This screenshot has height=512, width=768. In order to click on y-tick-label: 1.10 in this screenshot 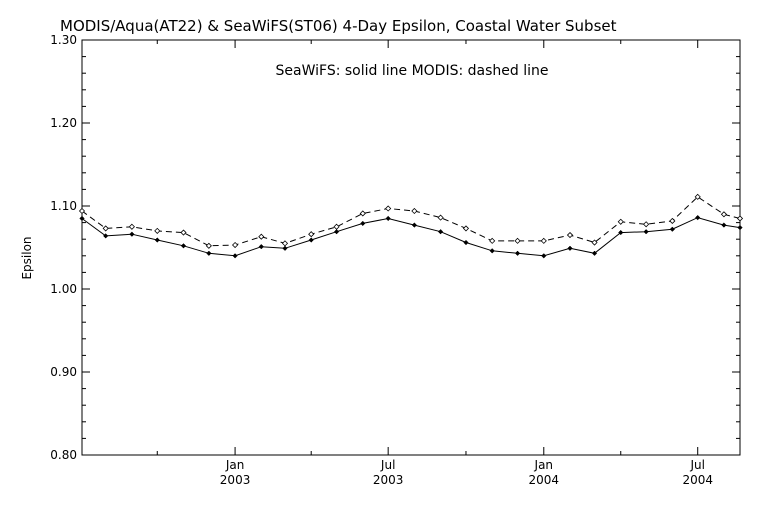, I will do `click(63, 206)`.